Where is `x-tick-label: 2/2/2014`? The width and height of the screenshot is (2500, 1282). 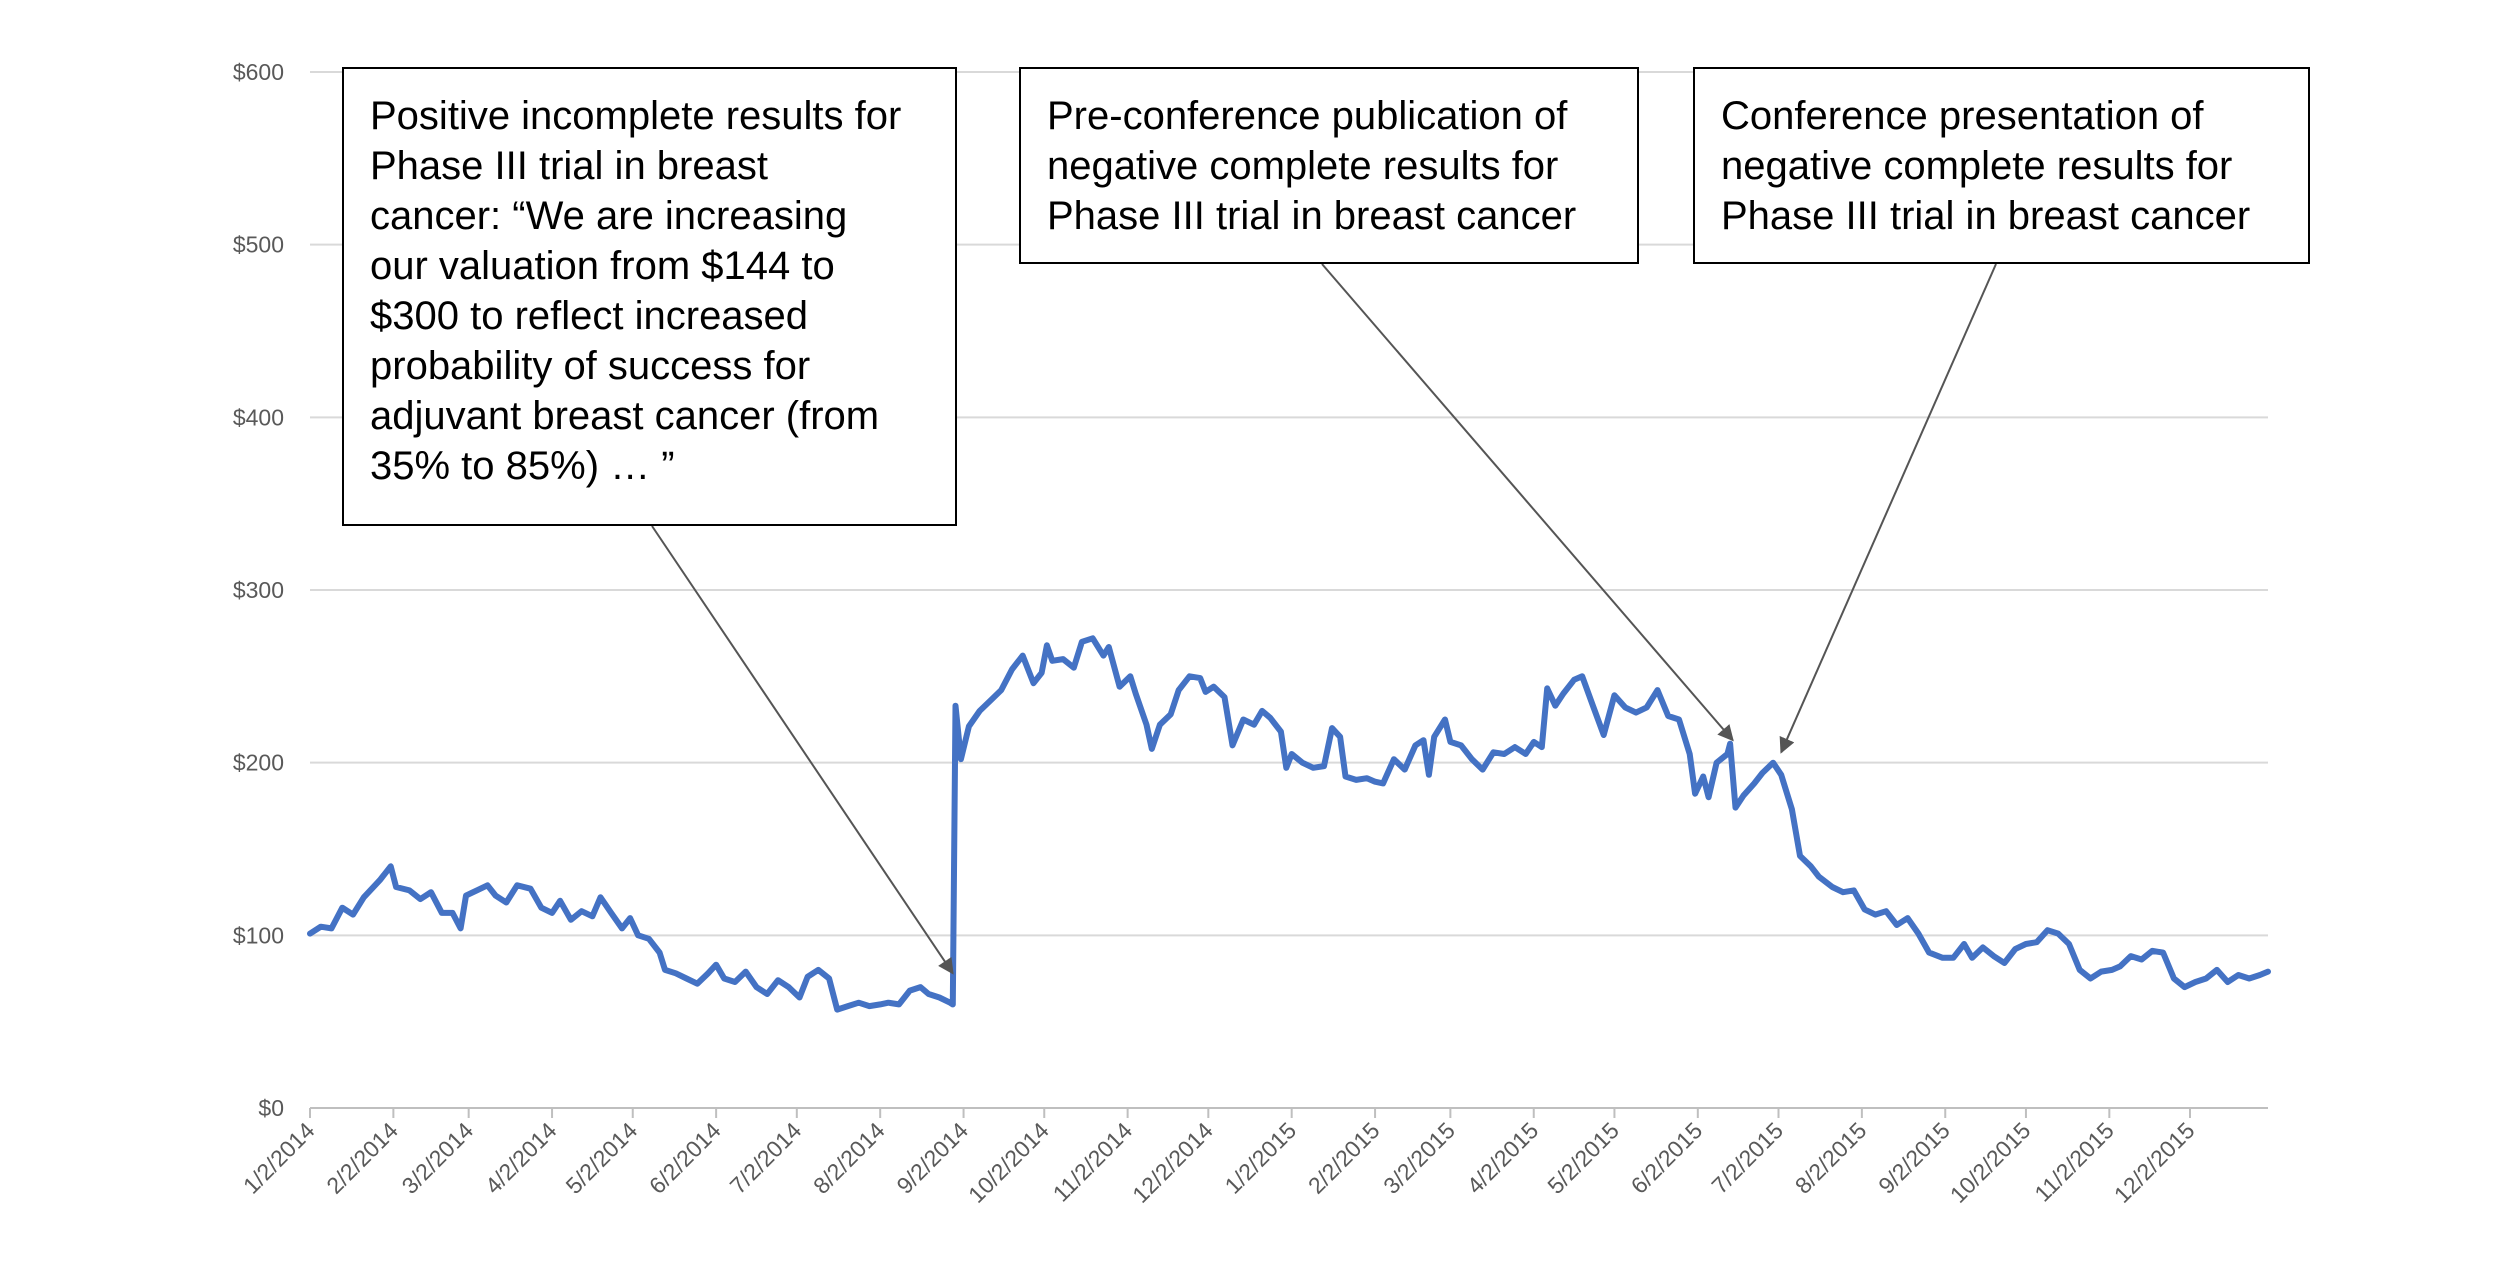
x-tick-label: 2/2/2014 is located at coordinates (362, 1158).